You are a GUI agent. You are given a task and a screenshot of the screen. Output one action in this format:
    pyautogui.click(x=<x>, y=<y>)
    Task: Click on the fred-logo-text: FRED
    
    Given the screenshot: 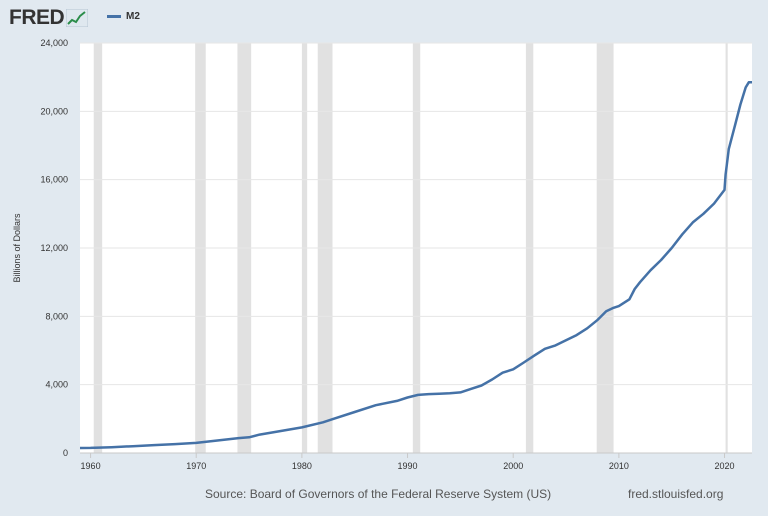 What is the action you would take?
    pyautogui.click(x=37, y=17)
    